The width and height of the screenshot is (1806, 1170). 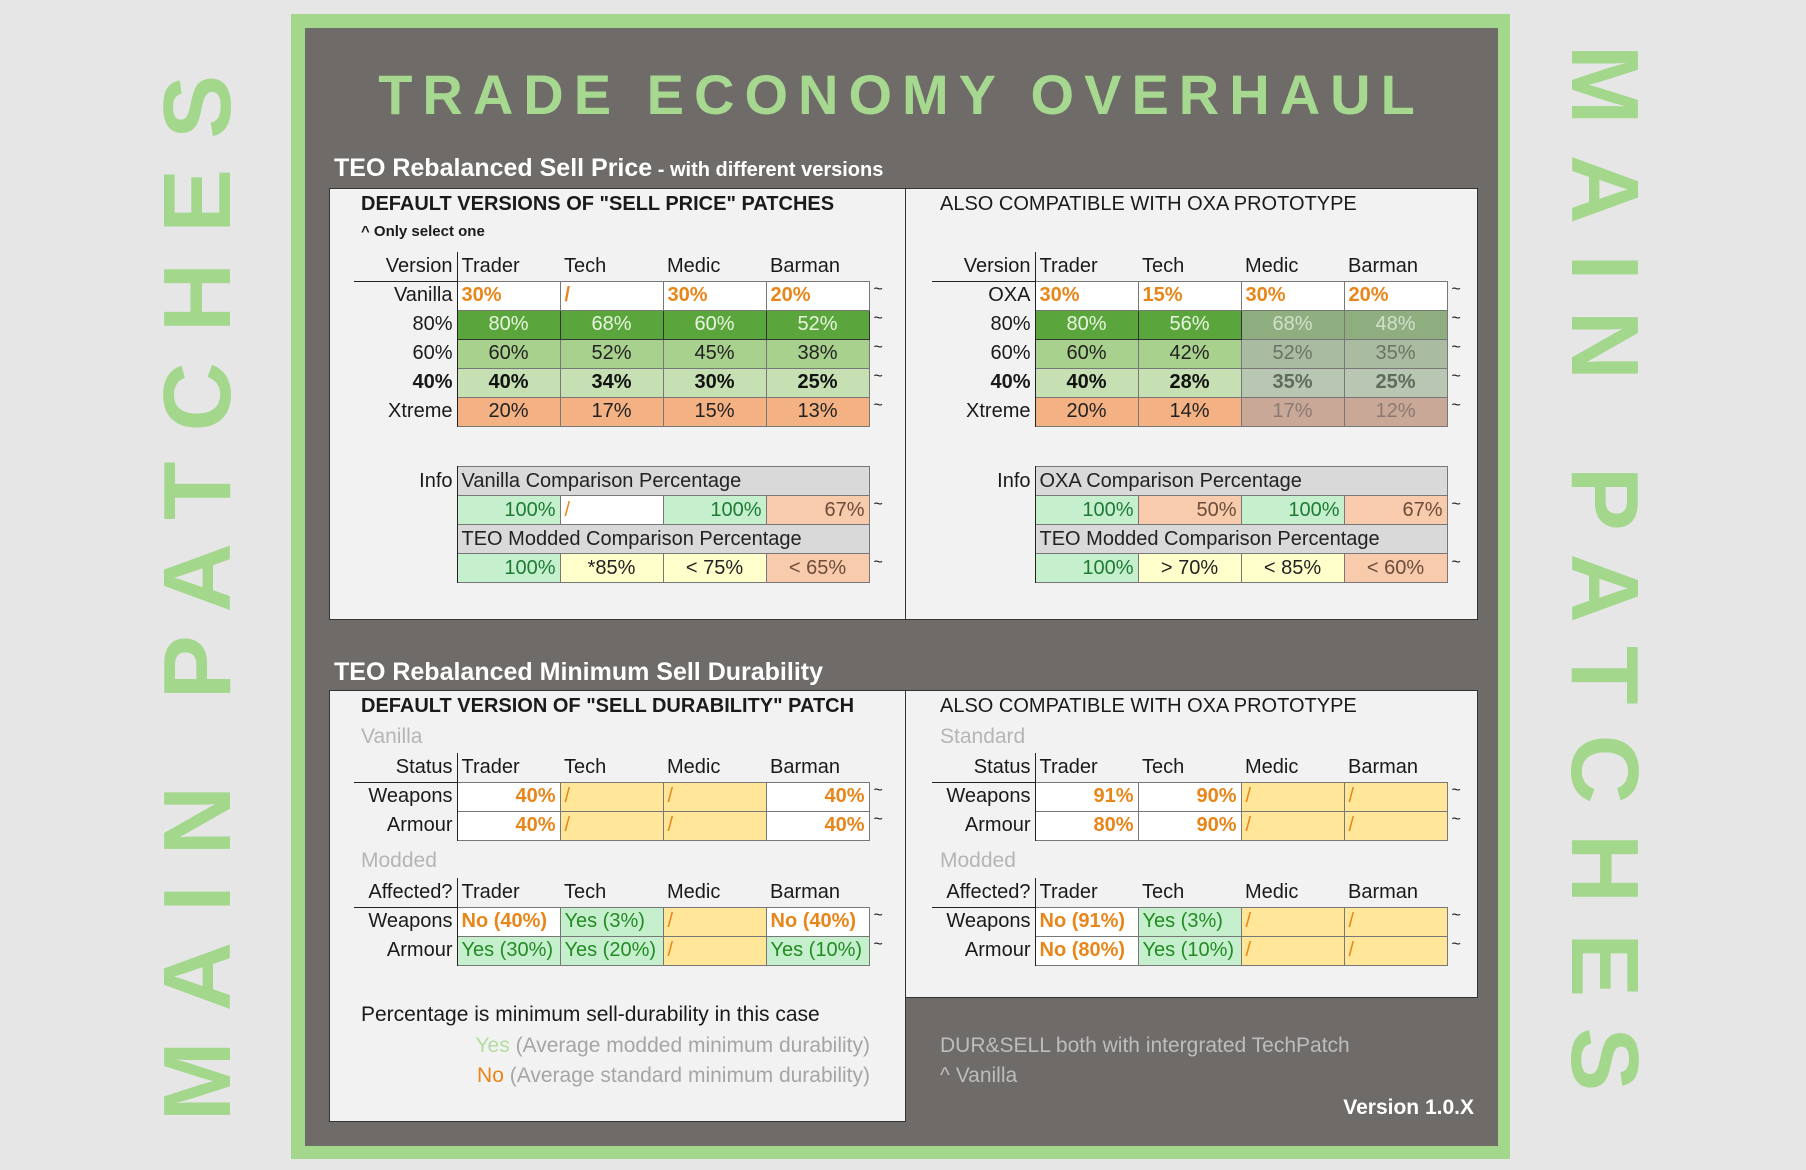 I want to click on table-cell: No (80%), so click(x=1086, y=950).